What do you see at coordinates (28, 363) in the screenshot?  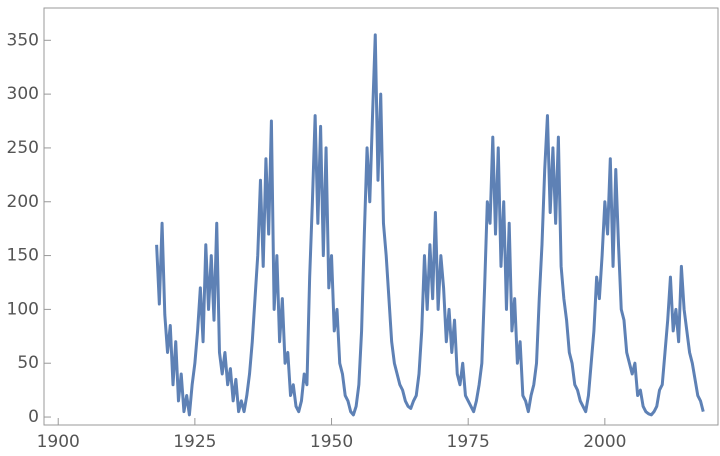 I see `y-tick-label: 50` at bounding box center [28, 363].